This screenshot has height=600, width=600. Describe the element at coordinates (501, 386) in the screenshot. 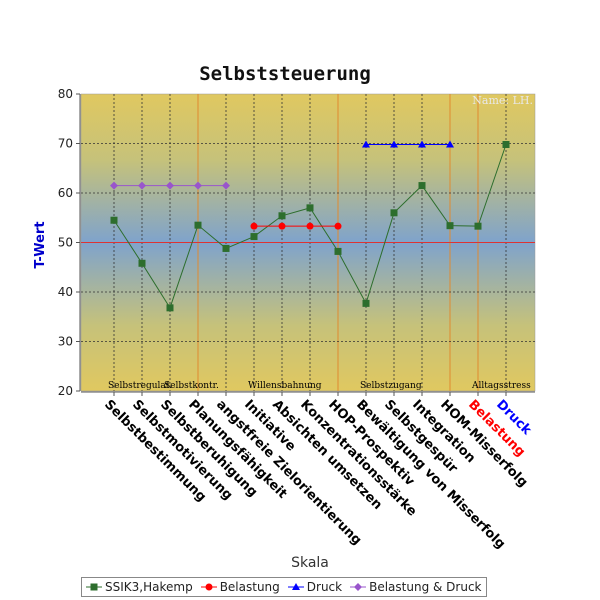

I see `group-label: Alltagsstress` at that location.